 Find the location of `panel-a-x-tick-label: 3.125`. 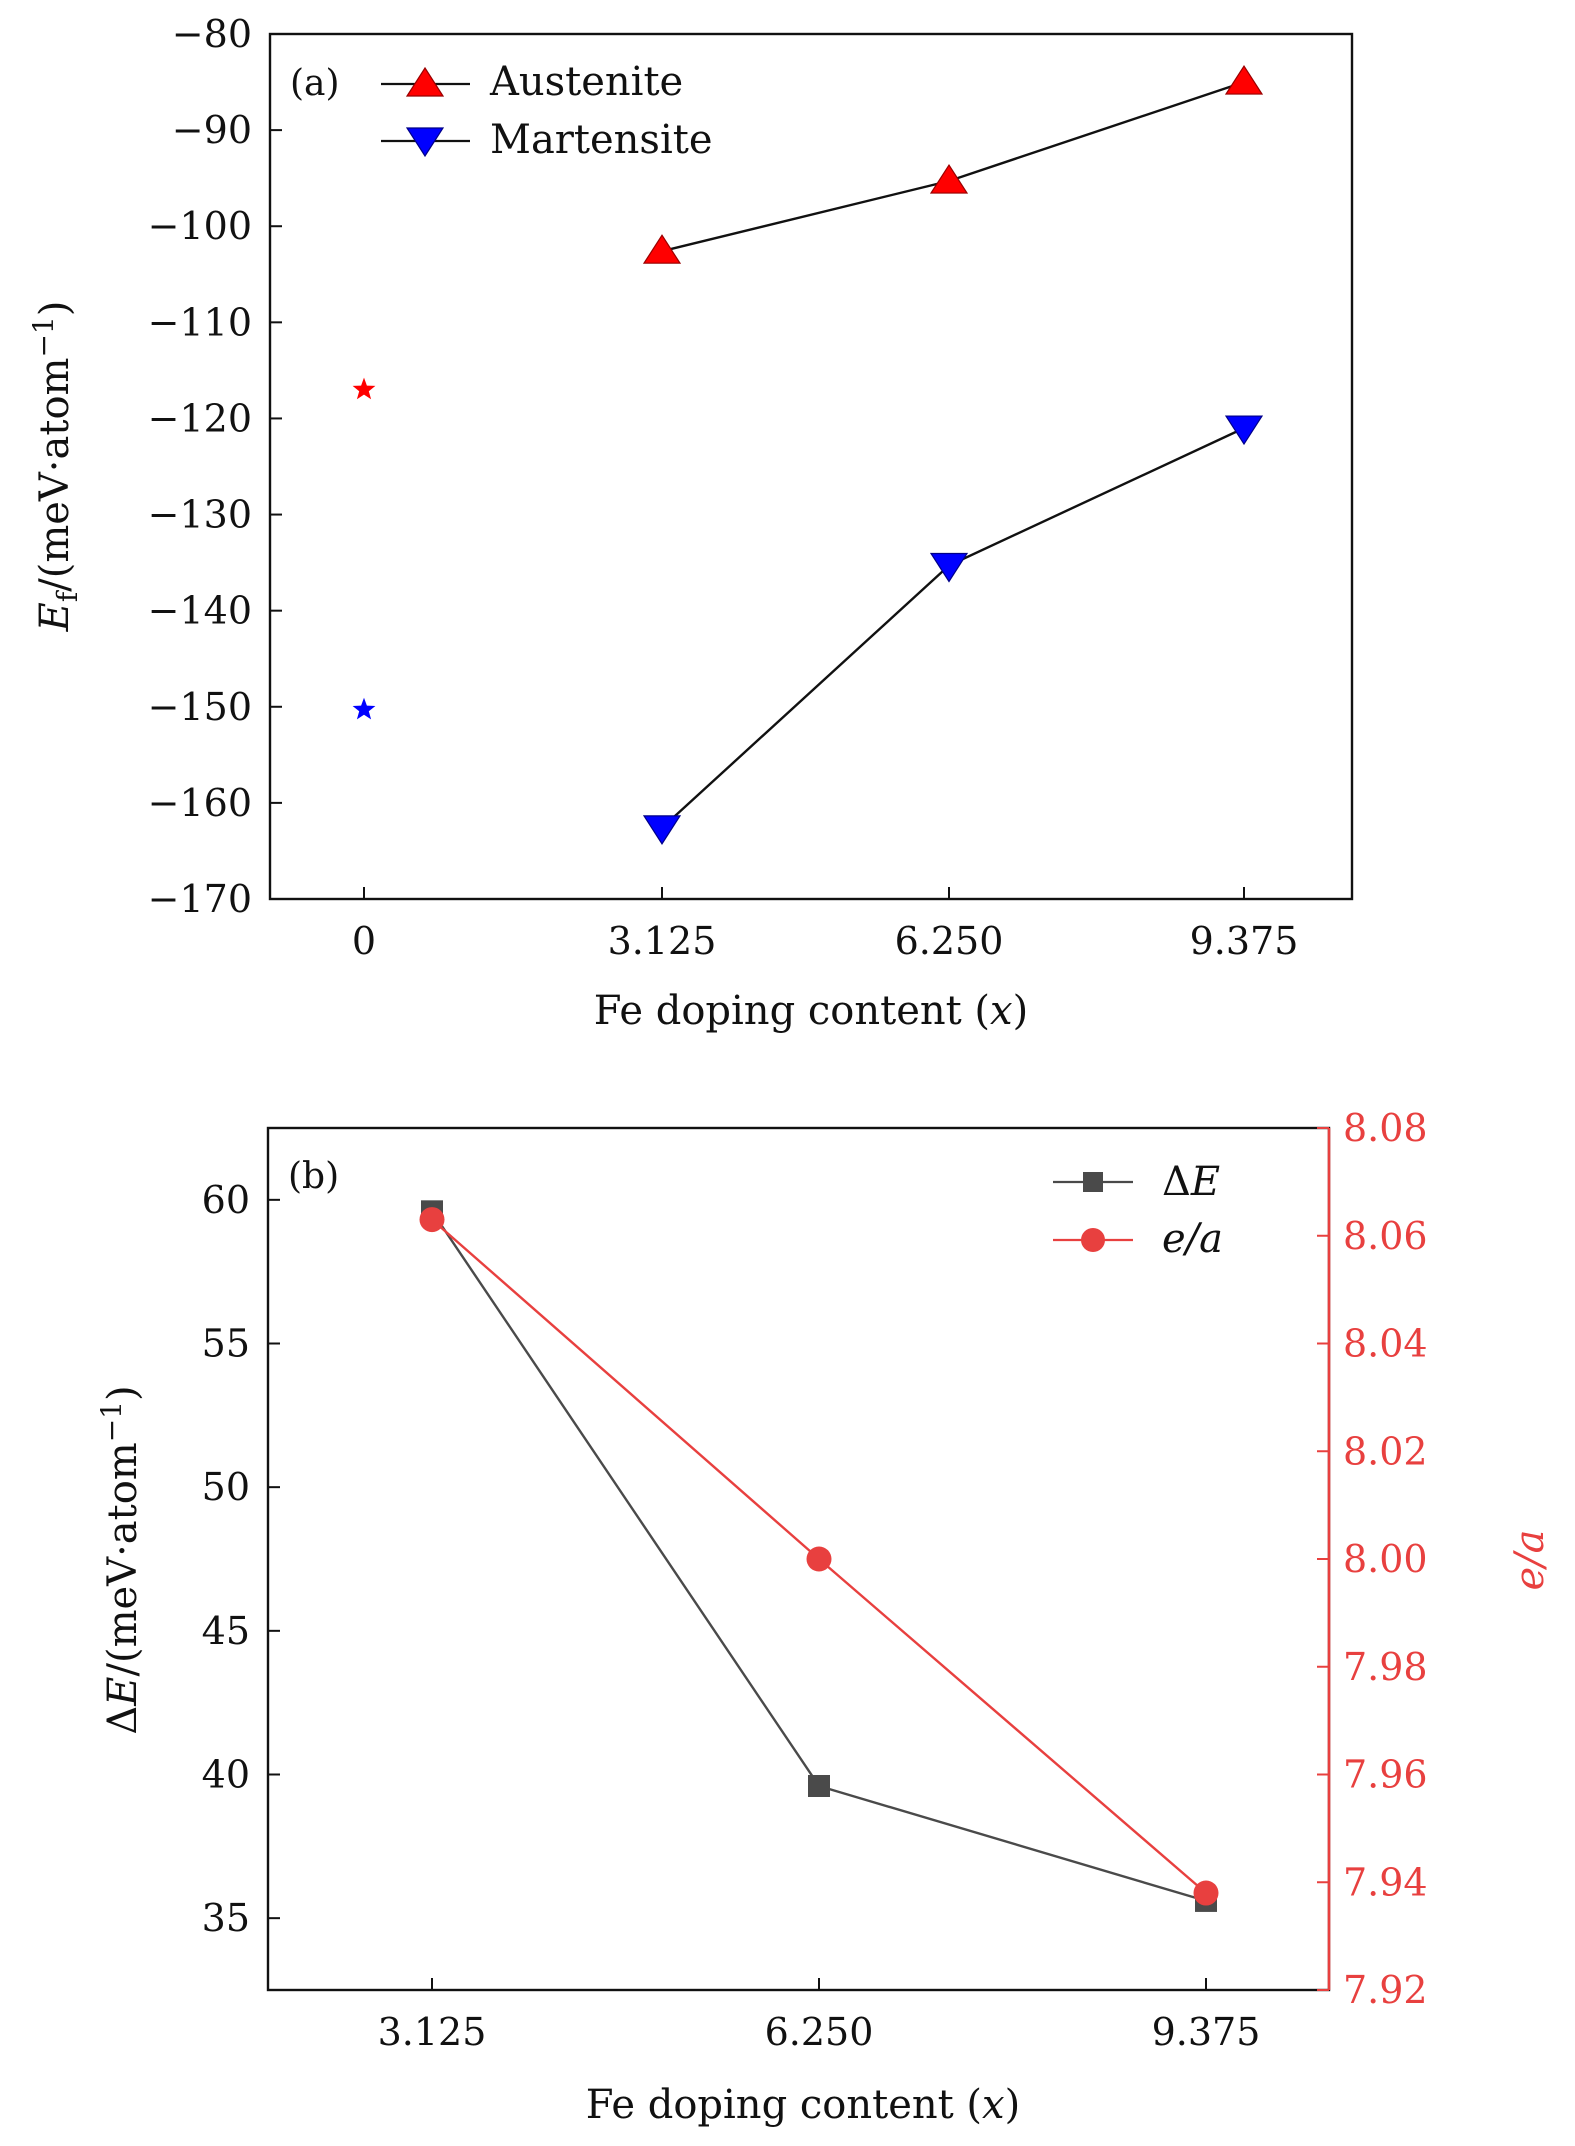

panel-a-x-tick-label: 3.125 is located at coordinates (662, 941).